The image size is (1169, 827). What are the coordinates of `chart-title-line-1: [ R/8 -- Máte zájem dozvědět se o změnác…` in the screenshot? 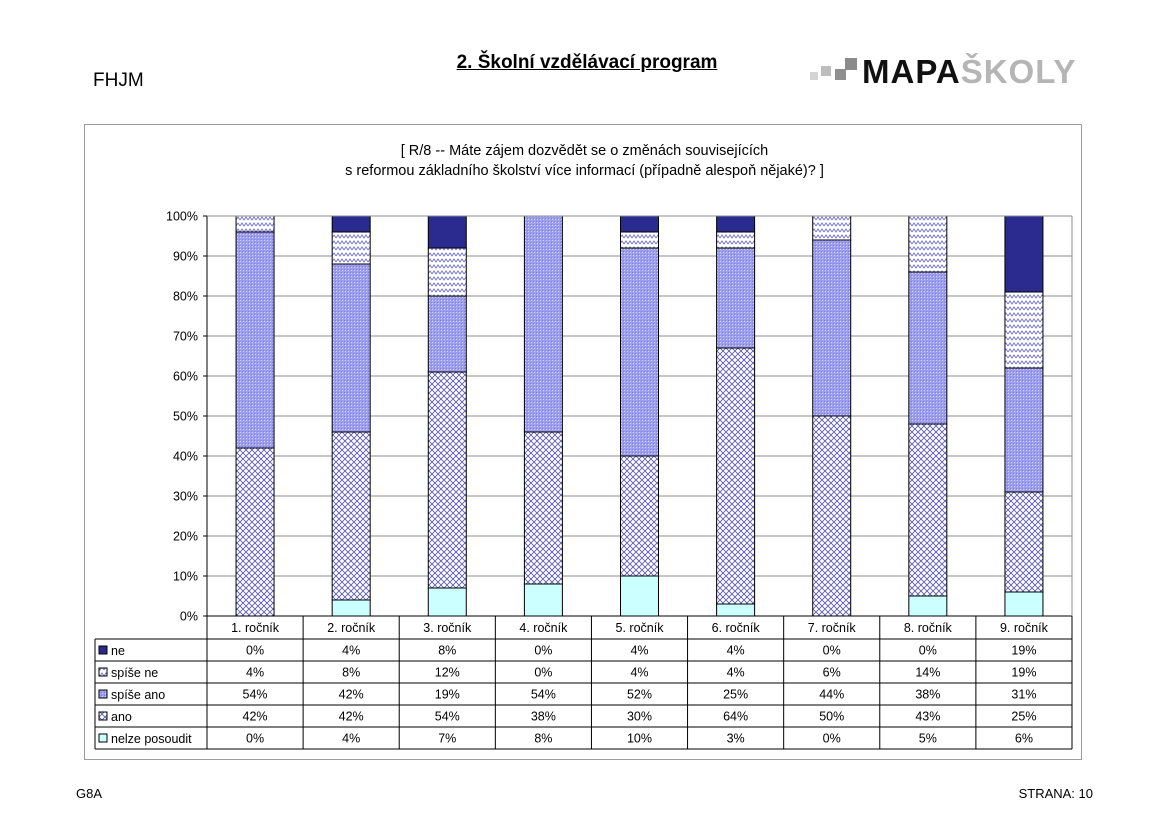 It's located at (584, 151).